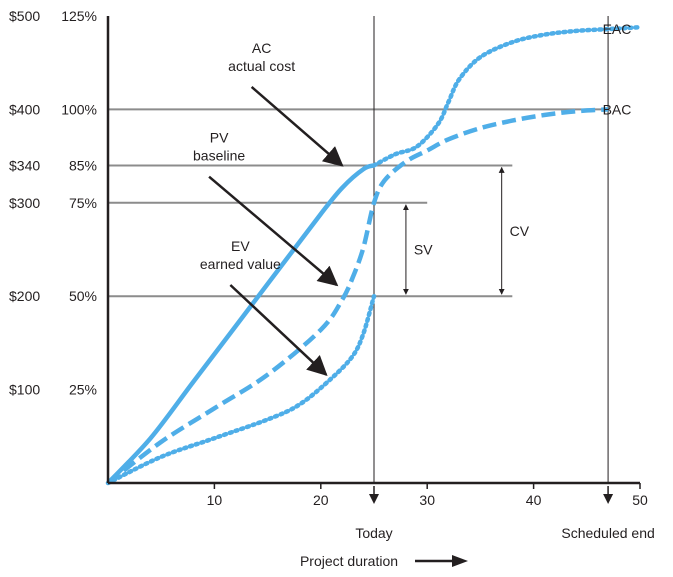 The image size is (673, 577). I want to click on end-label-bac: BAC, so click(617, 109).